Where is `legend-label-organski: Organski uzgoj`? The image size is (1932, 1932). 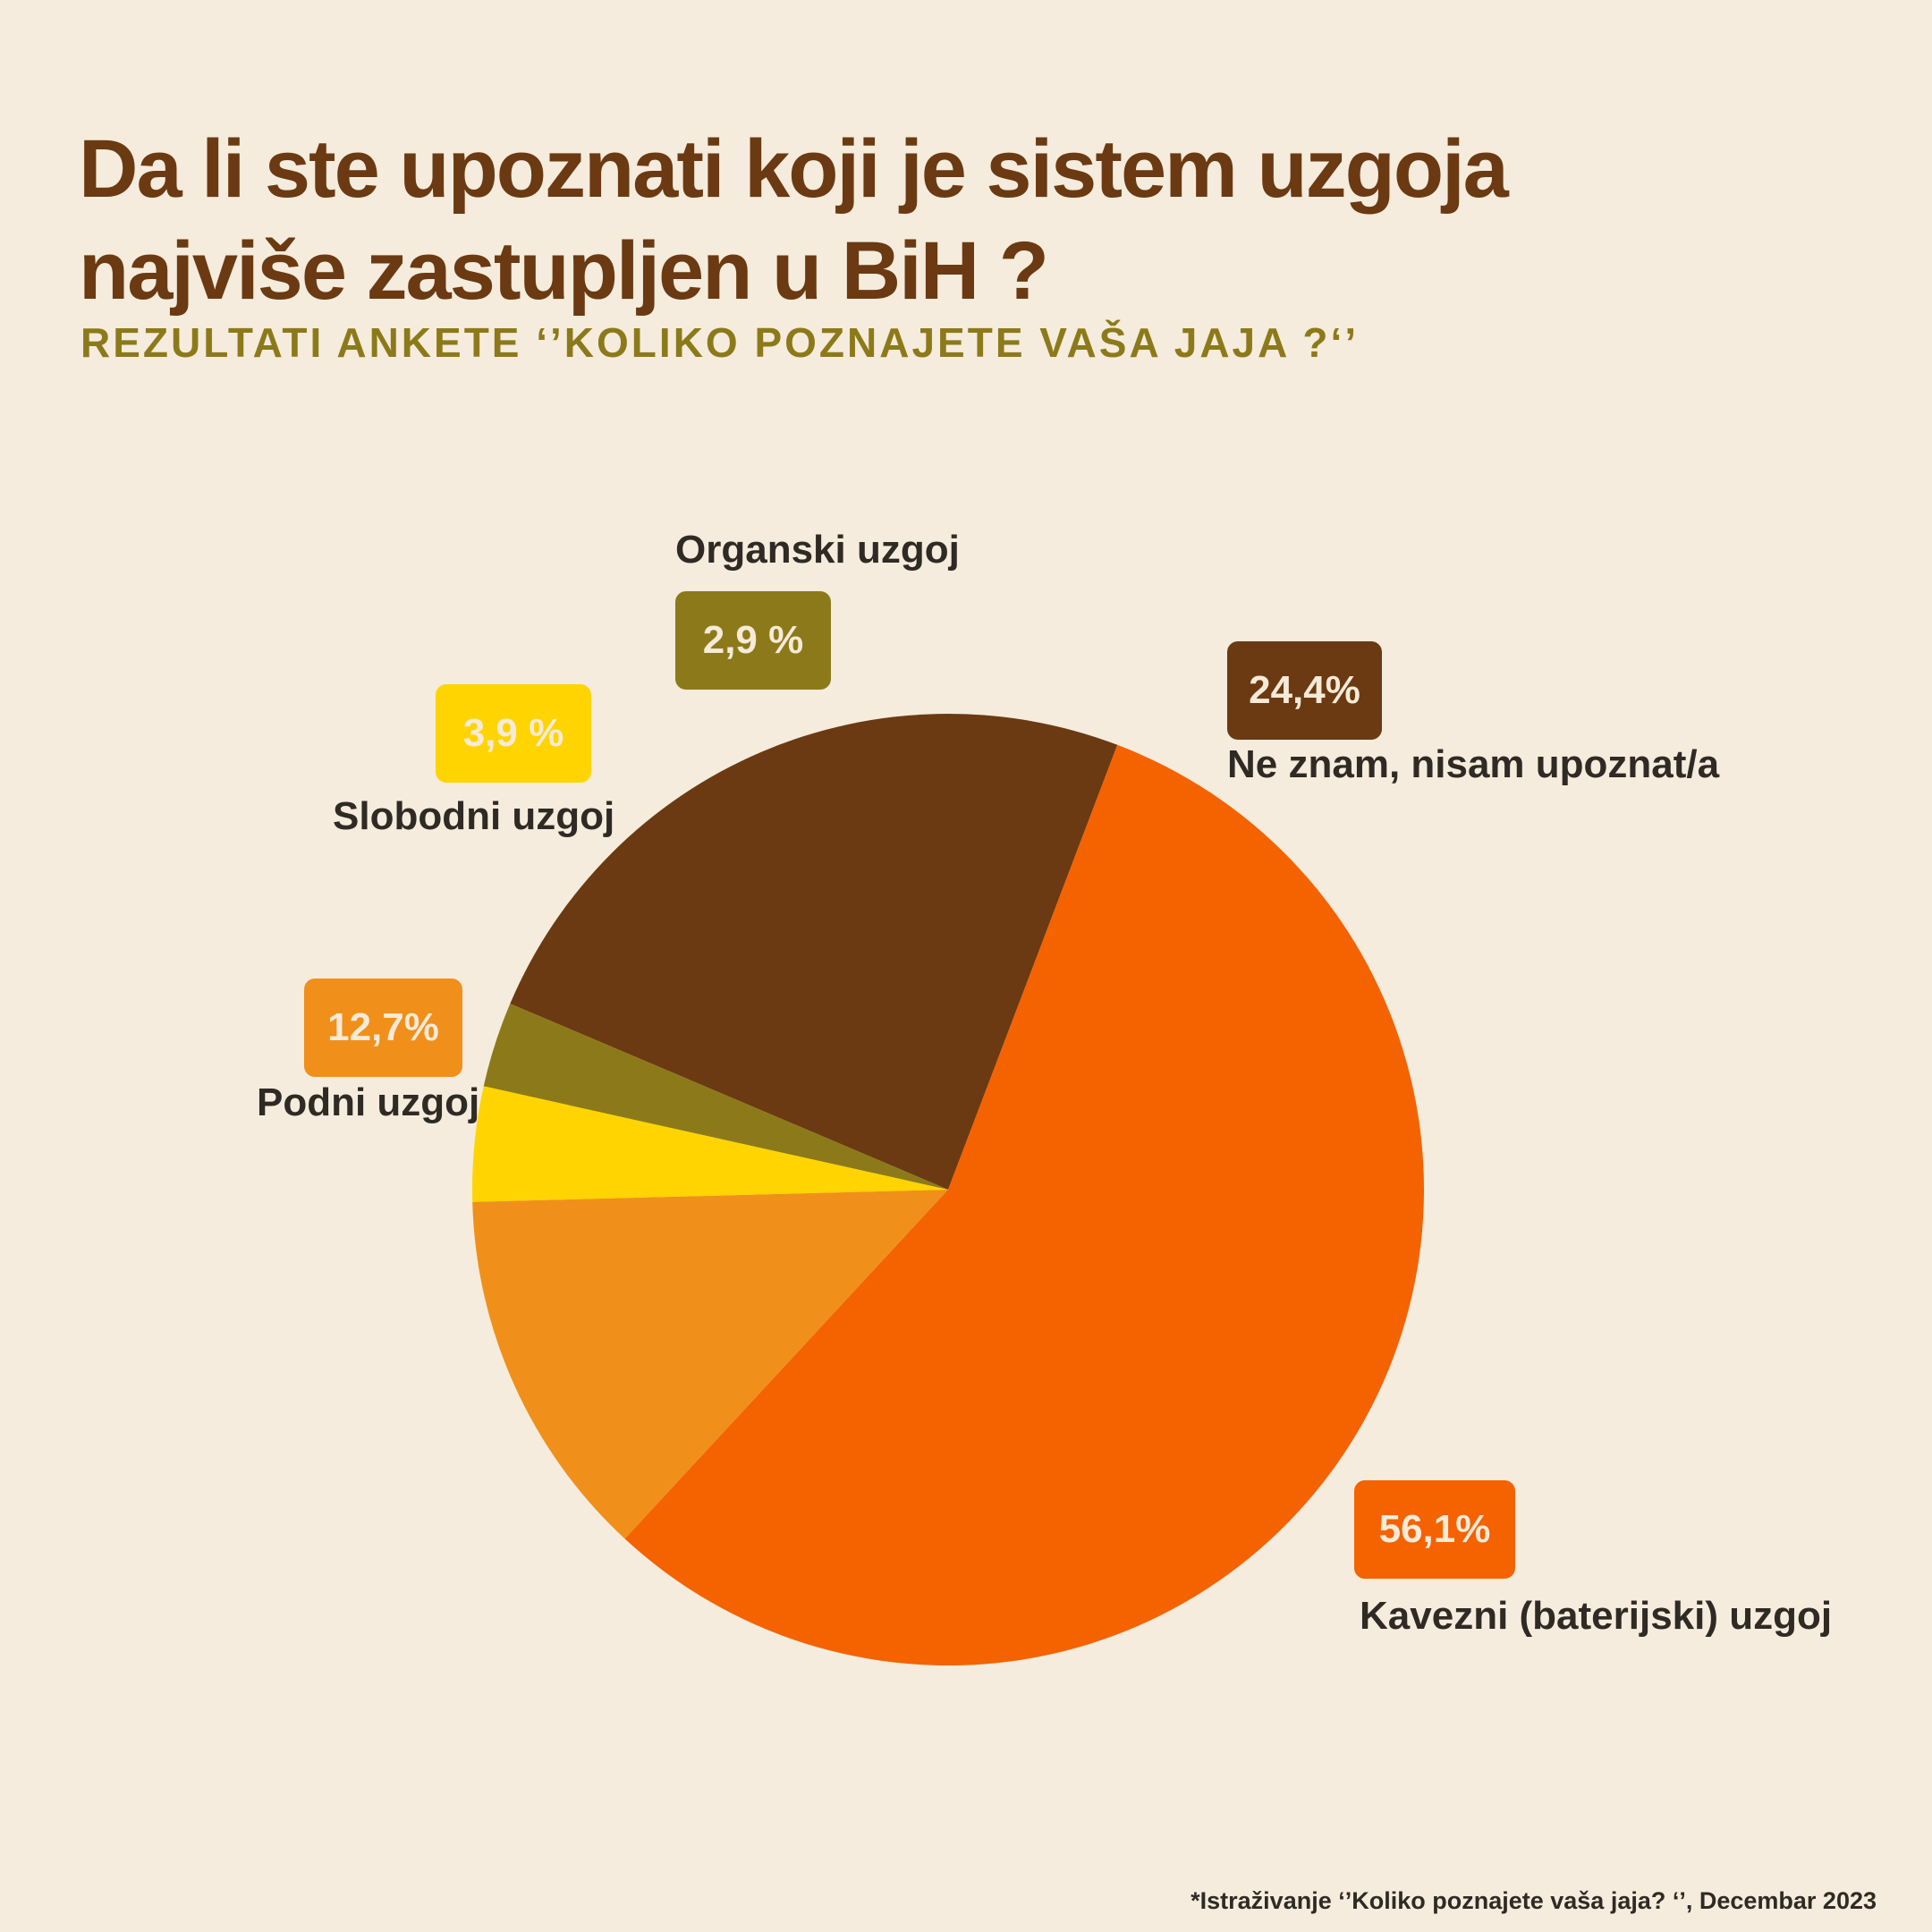
legend-label-organski: Organski uzgoj is located at coordinates (817, 550).